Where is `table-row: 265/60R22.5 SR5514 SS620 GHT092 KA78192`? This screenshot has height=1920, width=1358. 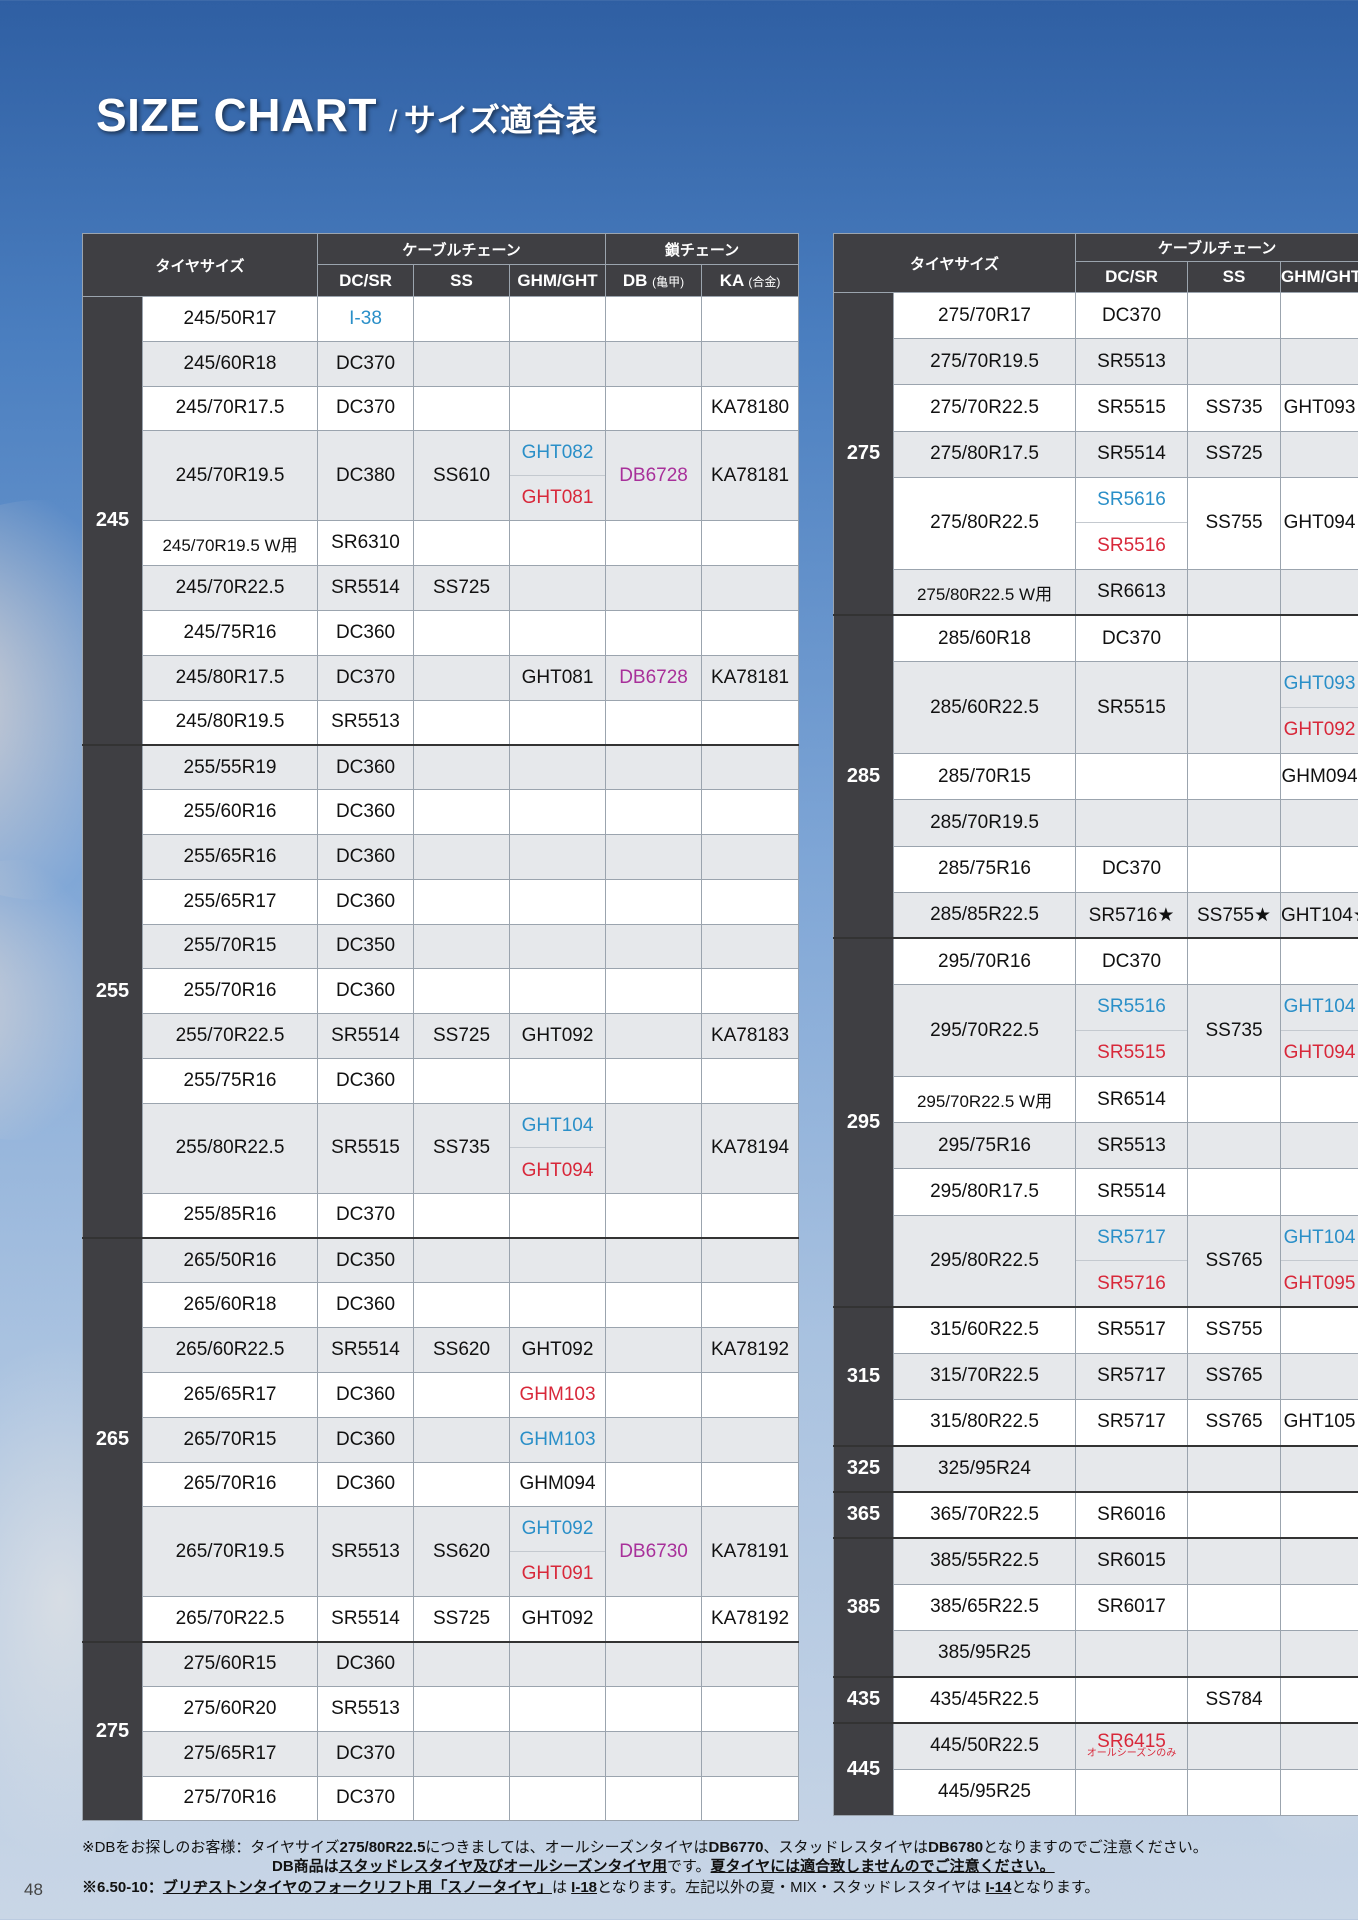 table-row: 265/60R22.5 SR5514 SS620 GHT092 KA78192 is located at coordinates (441, 1350).